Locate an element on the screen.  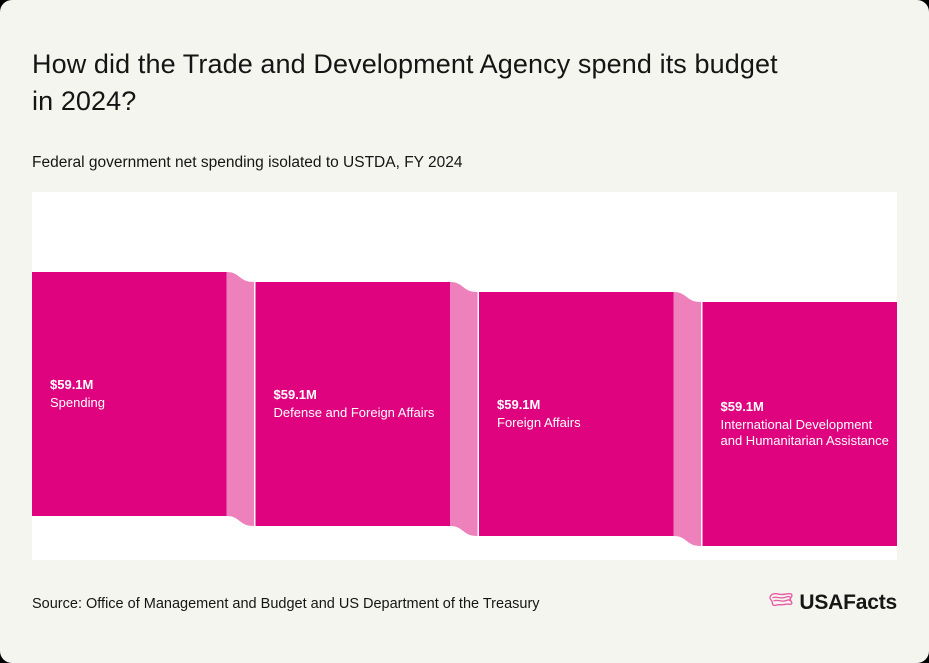
page-title-line2: in 2024? is located at coordinates (84, 101).